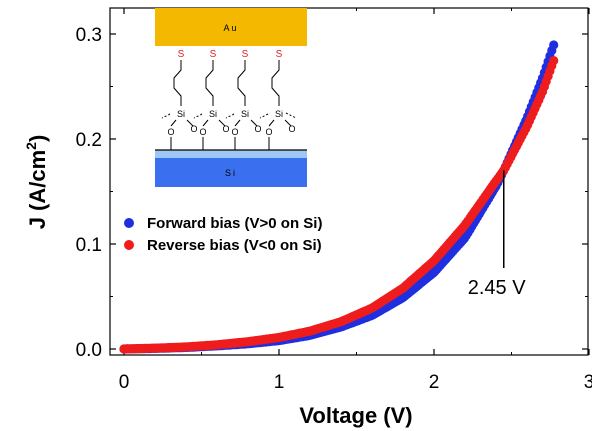 Image resolution: width=592 pixels, height=431 pixels. Describe the element at coordinates (497, 234) in the screenshot. I see `crossover-annotation: 2.45 V` at that location.